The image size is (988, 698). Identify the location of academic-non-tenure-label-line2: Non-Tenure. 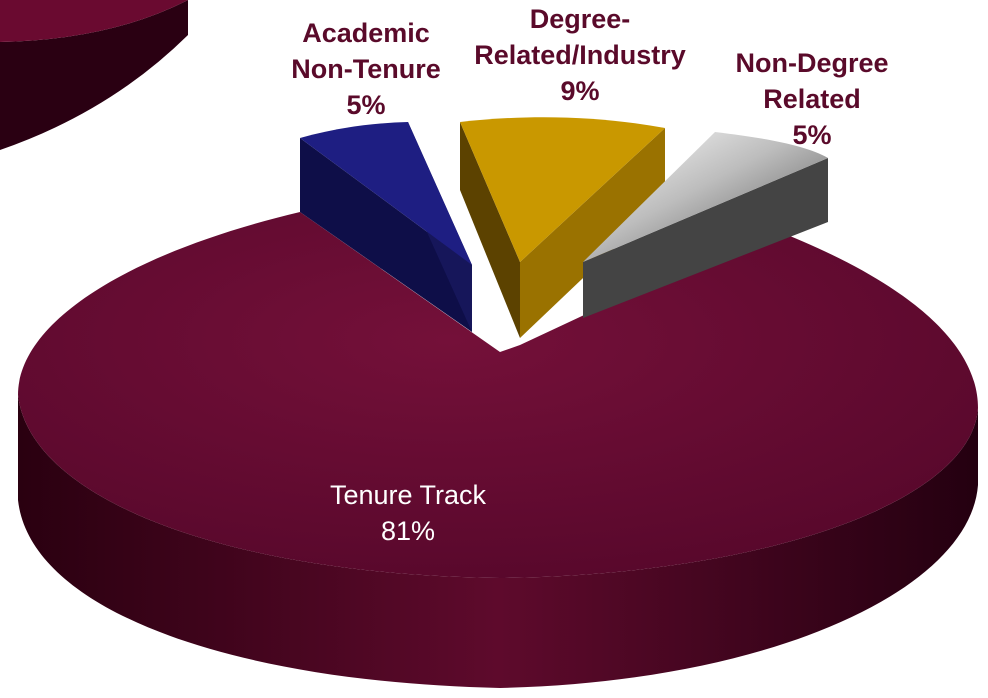
(366, 69).